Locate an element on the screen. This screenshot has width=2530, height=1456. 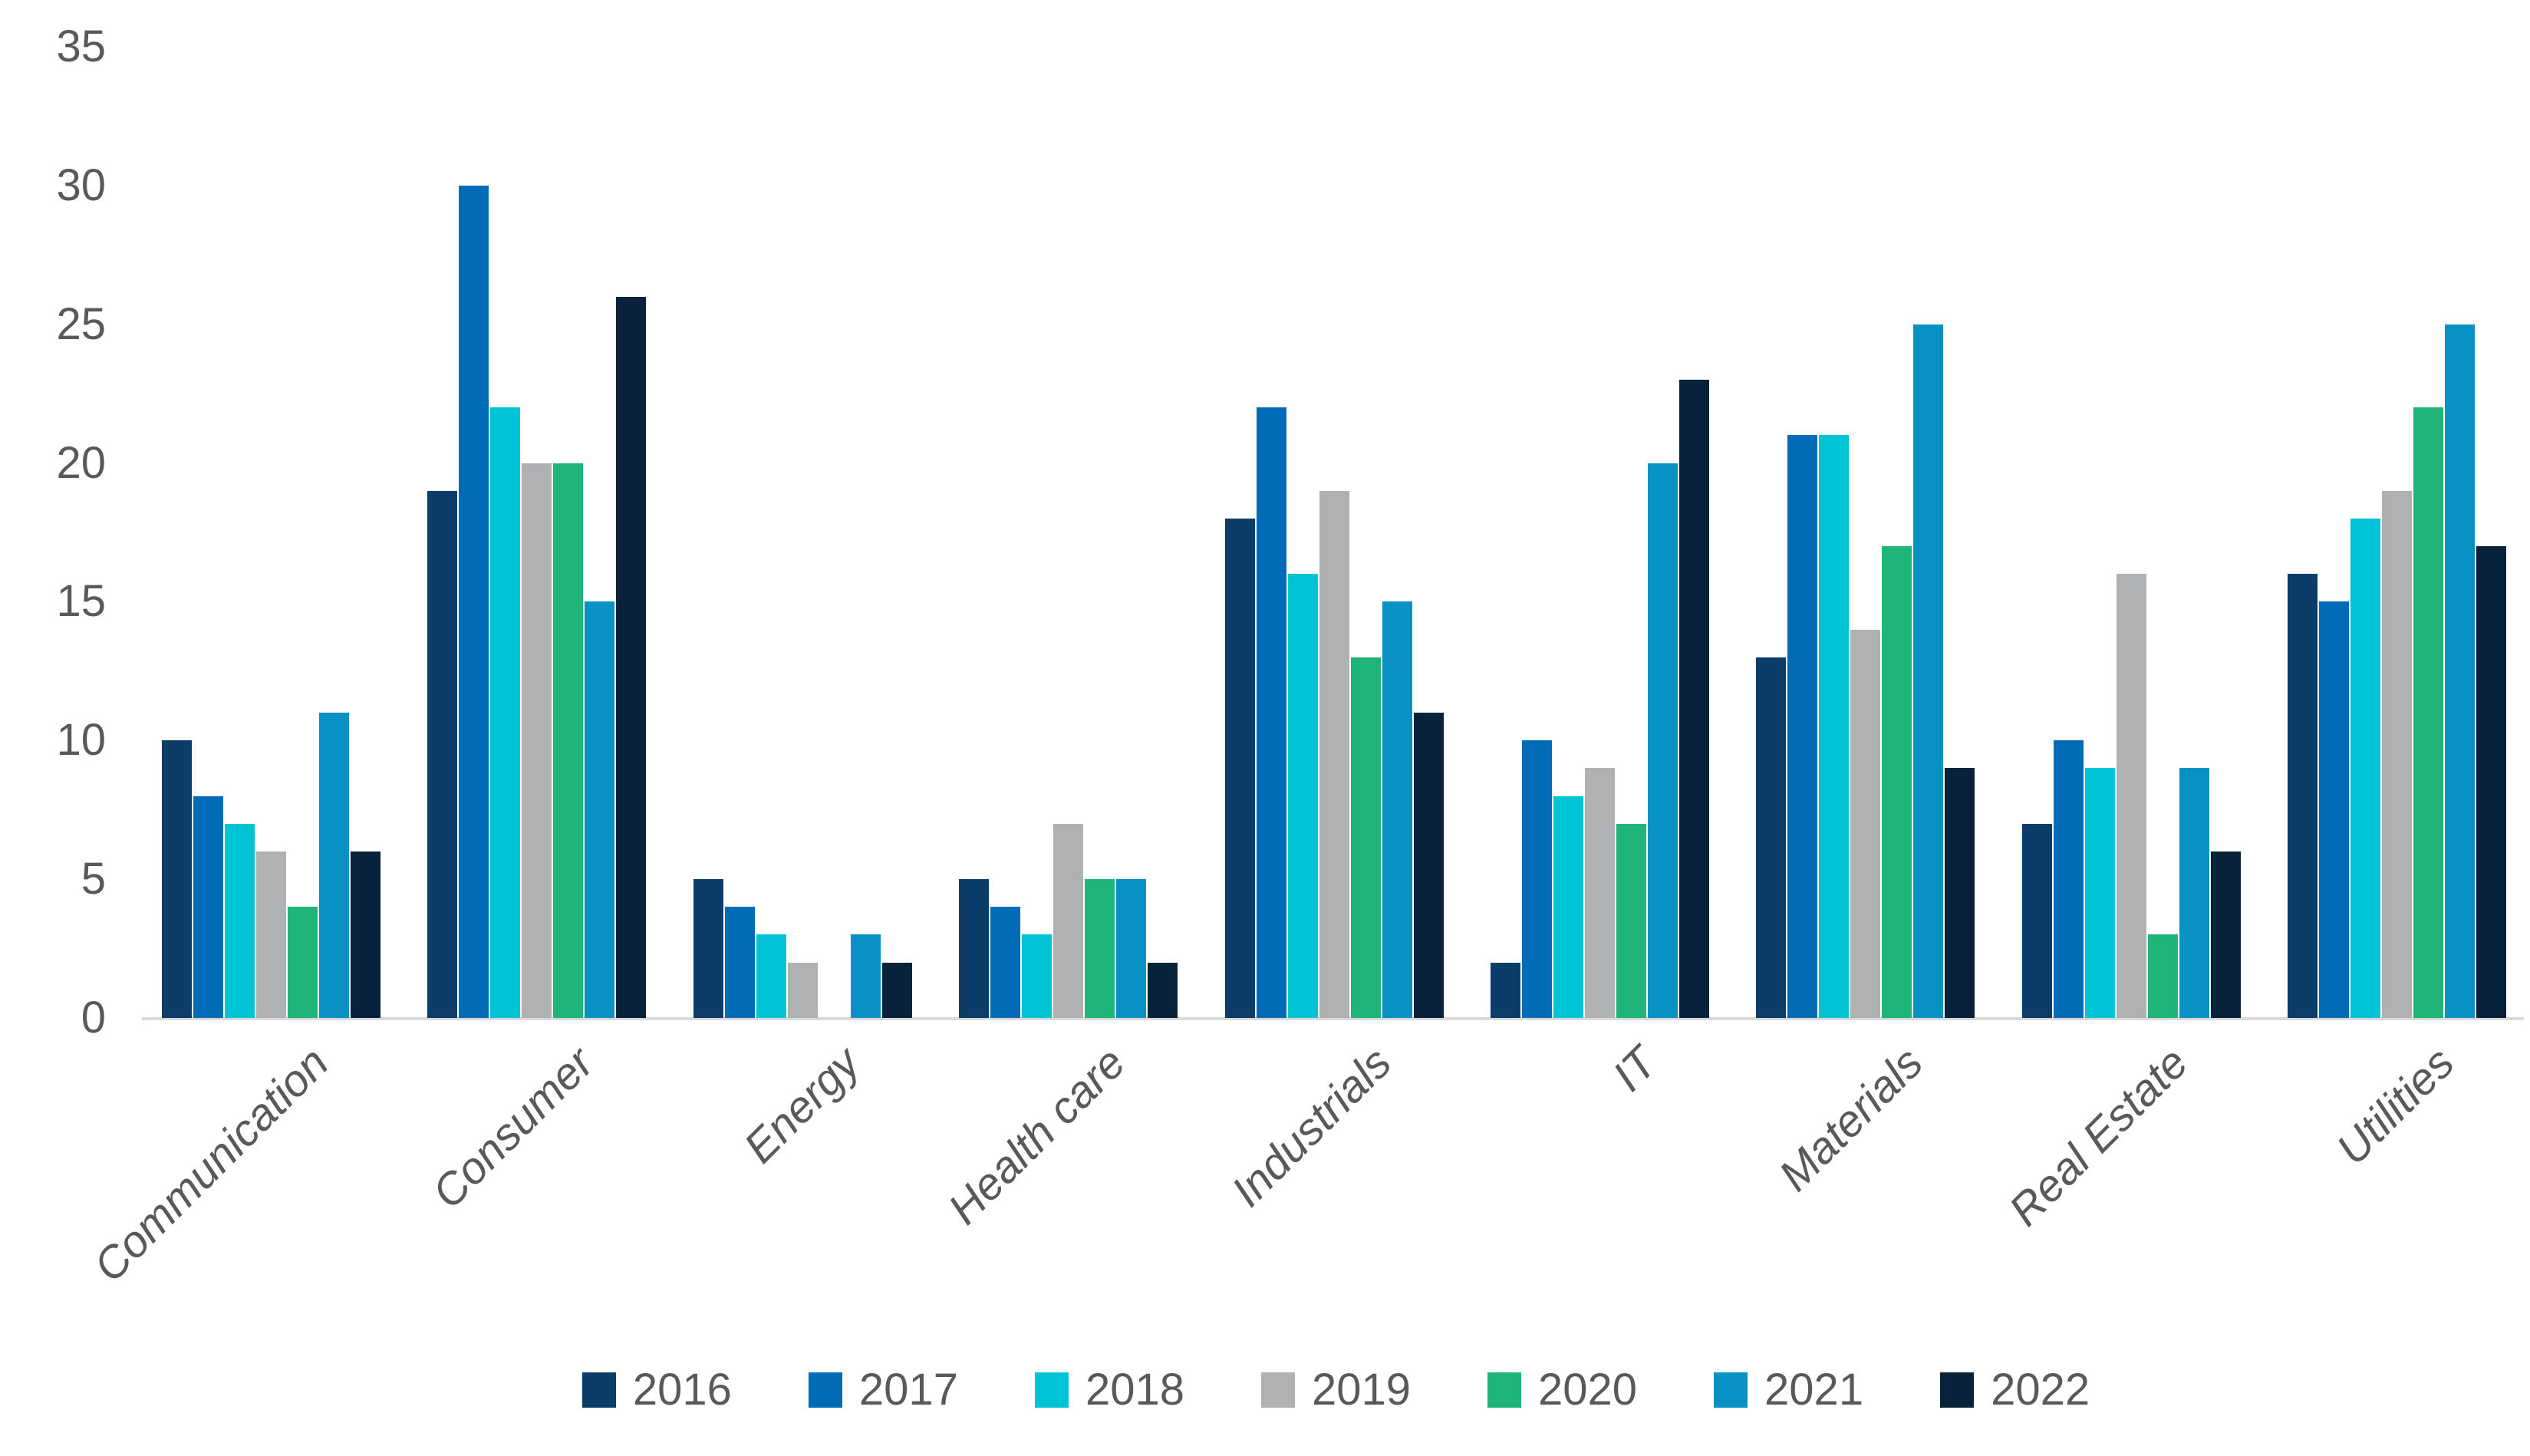
bar-2020-utilities is located at coordinates (2428, 712).